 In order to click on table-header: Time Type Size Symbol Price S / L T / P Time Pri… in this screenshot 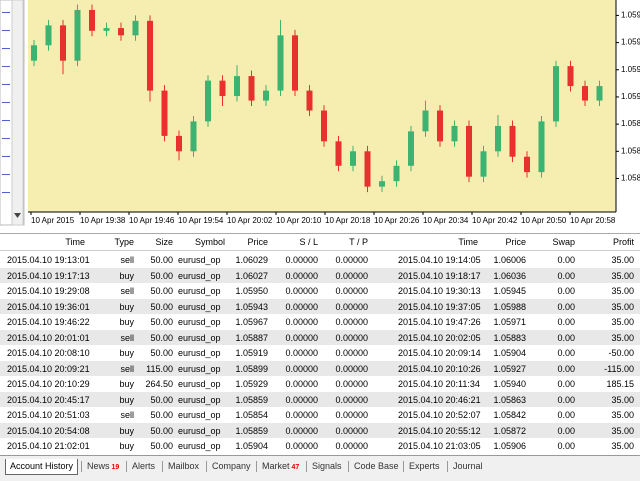, I will do `click(320, 242)`.